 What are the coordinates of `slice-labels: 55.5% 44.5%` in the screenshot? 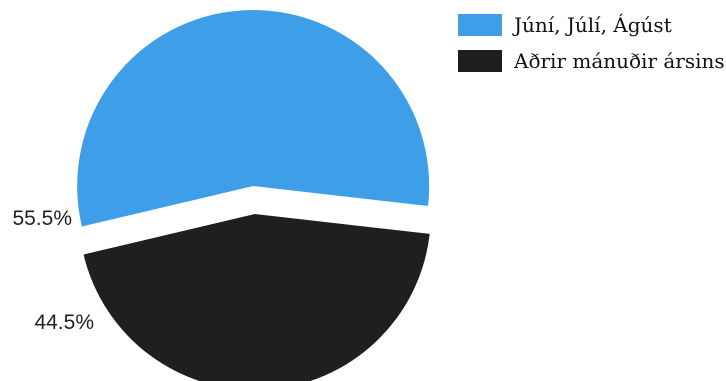 It's located at (53, 270).